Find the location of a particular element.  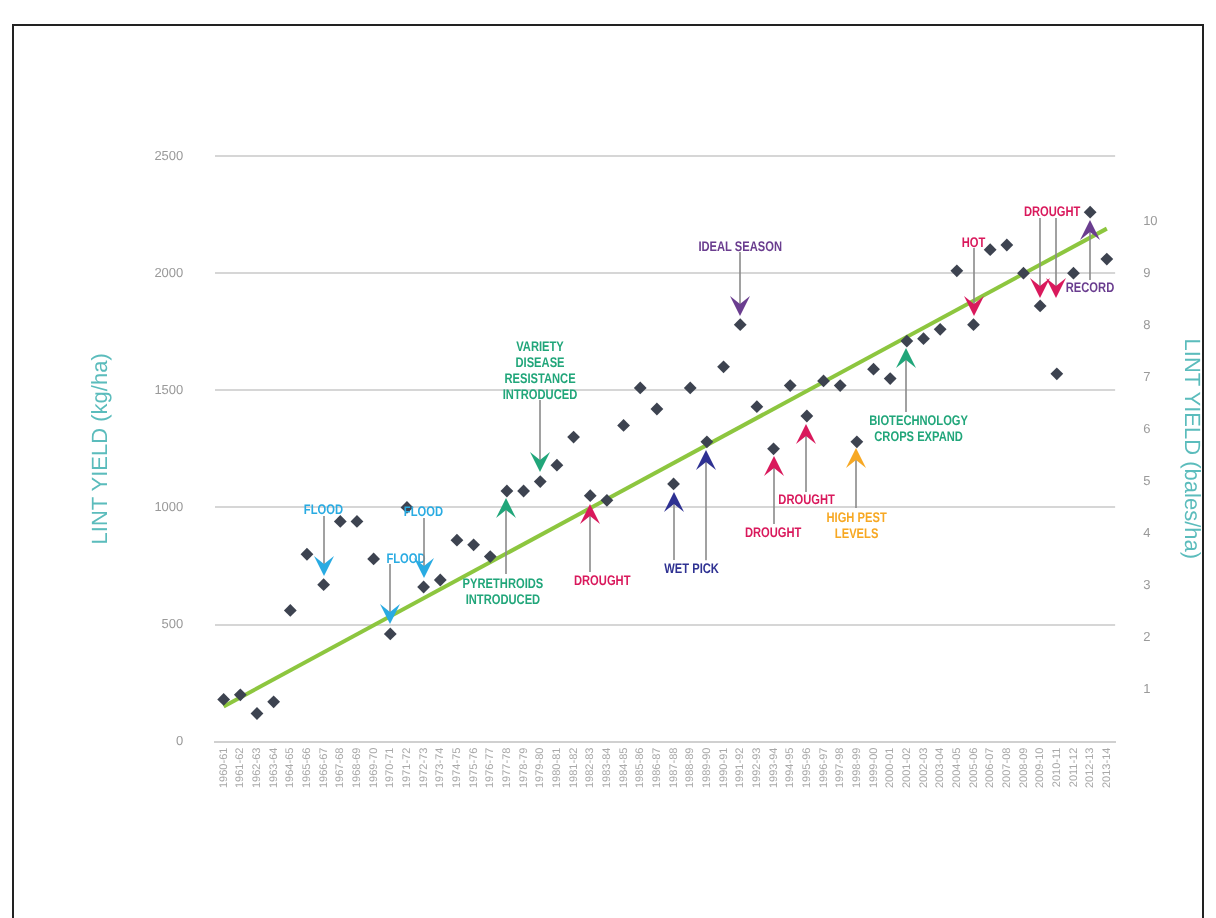

y2-axis-title: LINT YIELD (bales/ha) is located at coordinates (1190, 449).